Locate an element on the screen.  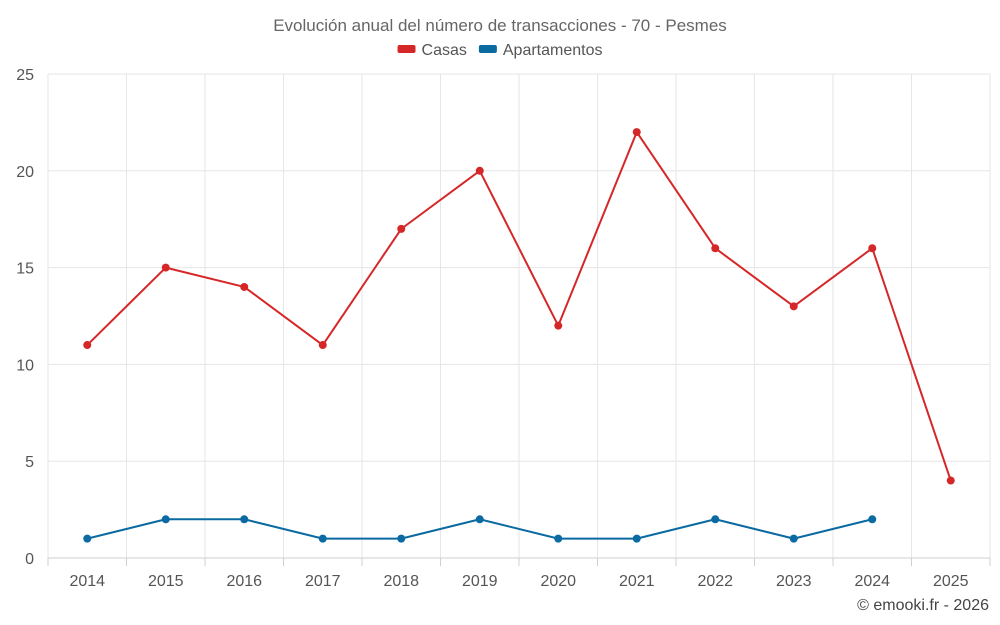
y-tick-label: 20 is located at coordinates (25, 172).